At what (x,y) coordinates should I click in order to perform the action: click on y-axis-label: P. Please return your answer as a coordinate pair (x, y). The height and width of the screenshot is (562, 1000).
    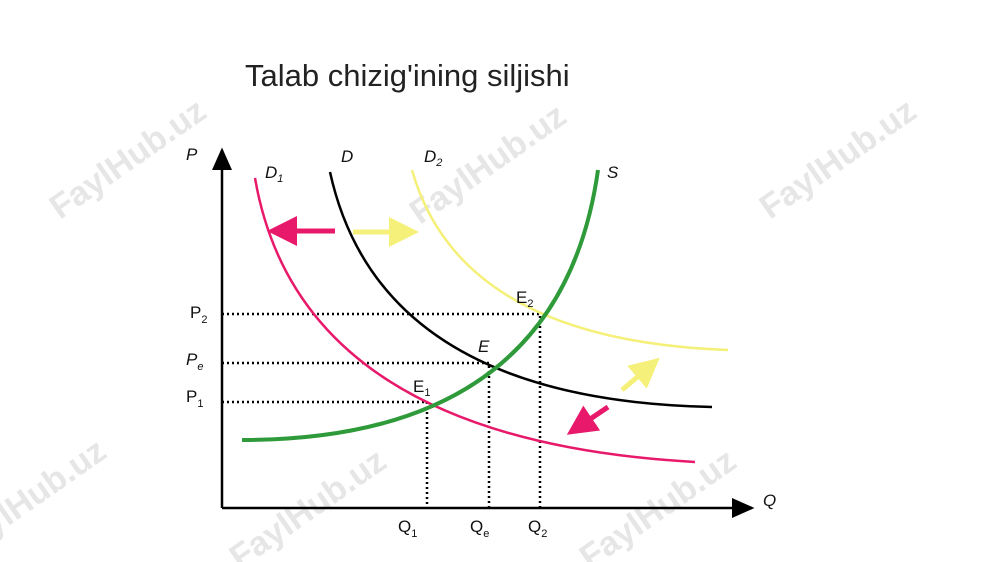
    Looking at the image, I should click on (192, 154).